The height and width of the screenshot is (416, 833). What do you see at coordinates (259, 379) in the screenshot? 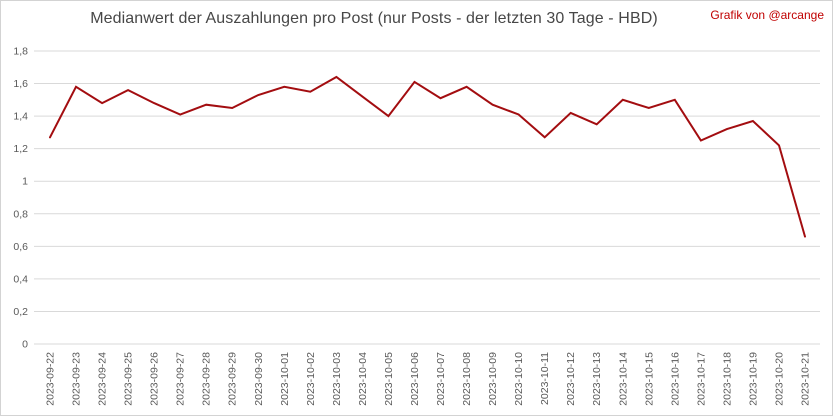
I see `x-axis-tick-label: 2023-09-30` at bounding box center [259, 379].